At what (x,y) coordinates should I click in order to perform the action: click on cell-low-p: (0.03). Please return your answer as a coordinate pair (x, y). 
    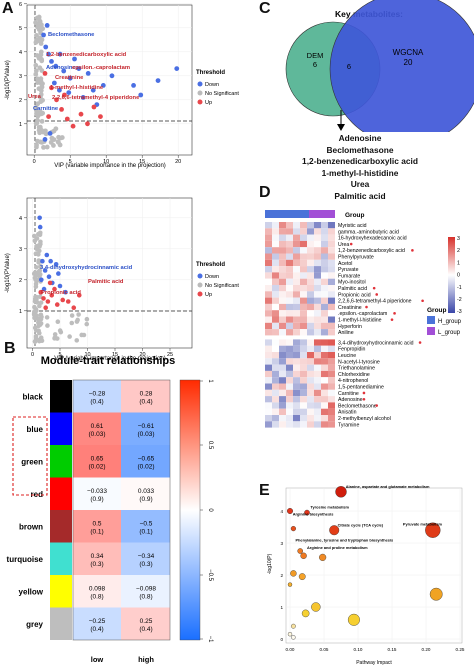
    Looking at the image, I should click on (97, 434).